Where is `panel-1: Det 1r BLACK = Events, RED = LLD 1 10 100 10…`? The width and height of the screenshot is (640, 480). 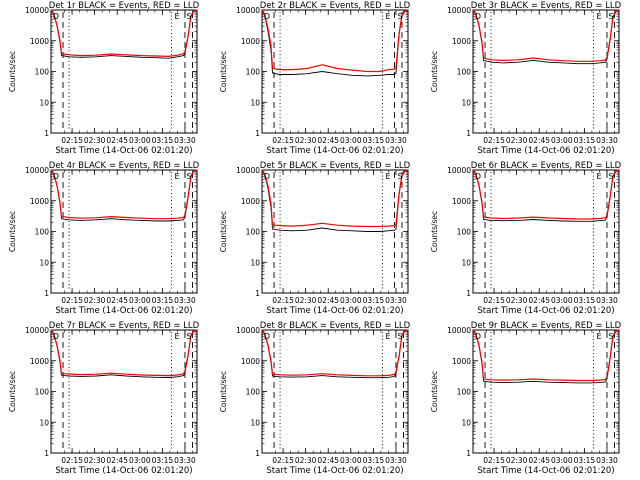 panel-1: Det 1r BLACK = Events, RED = LLD 1 10 100 10… is located at coordinates (104, 78).